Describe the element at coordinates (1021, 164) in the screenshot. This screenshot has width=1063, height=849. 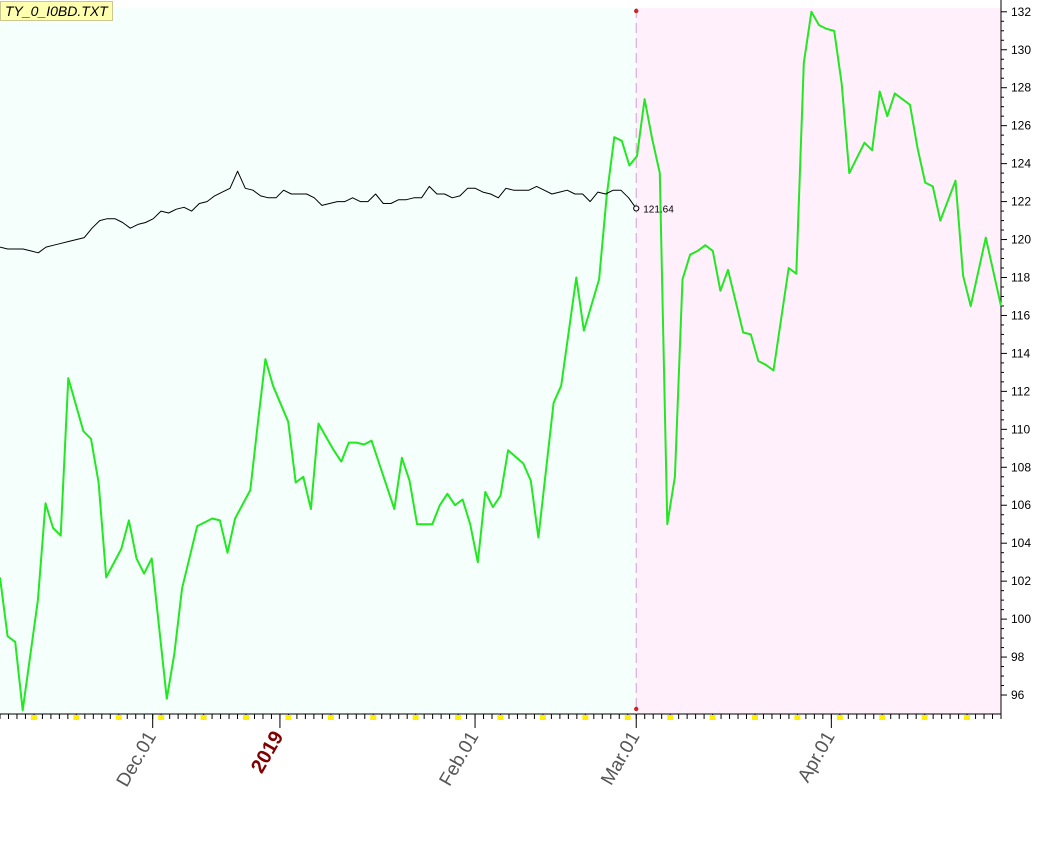
I see `y-tick-label: 124` at that location.